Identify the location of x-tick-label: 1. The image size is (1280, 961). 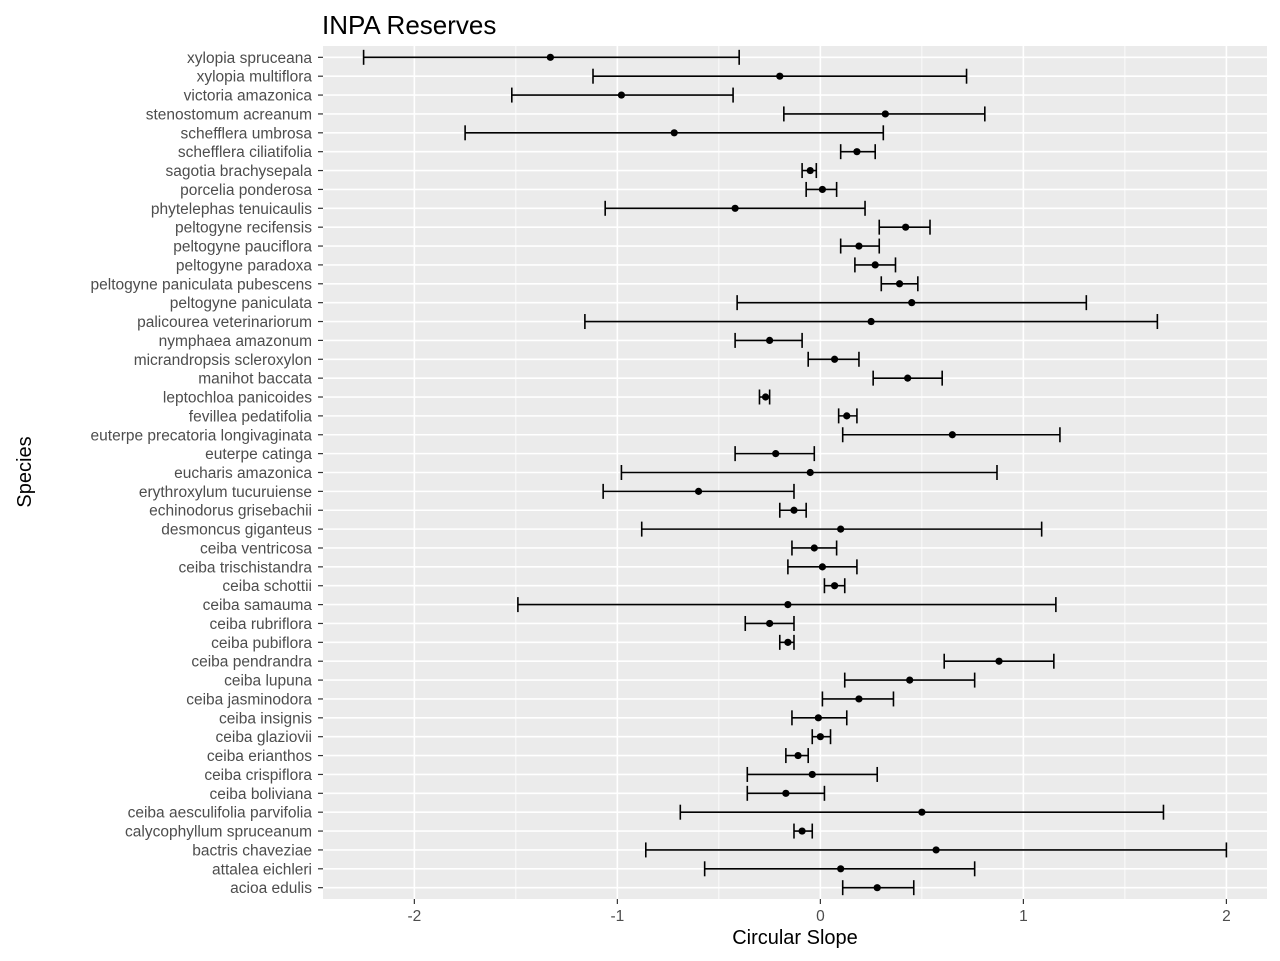
(1023, 916).